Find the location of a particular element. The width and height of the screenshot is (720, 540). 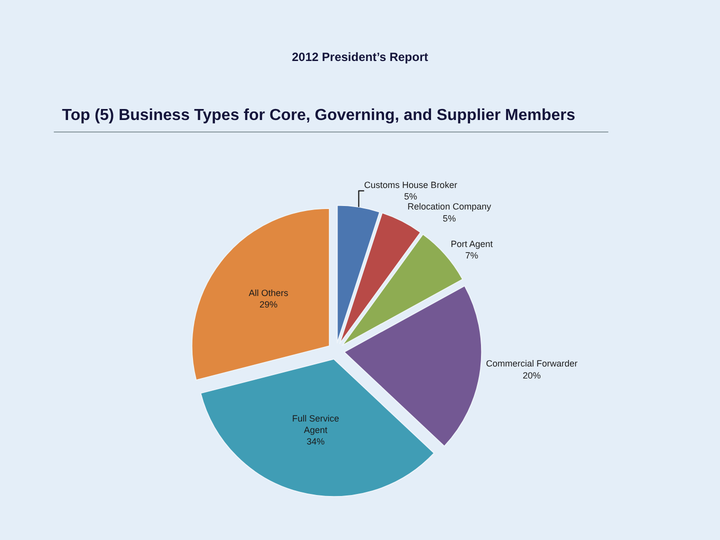

data-label: 20% is located at coordinates (531, 375).